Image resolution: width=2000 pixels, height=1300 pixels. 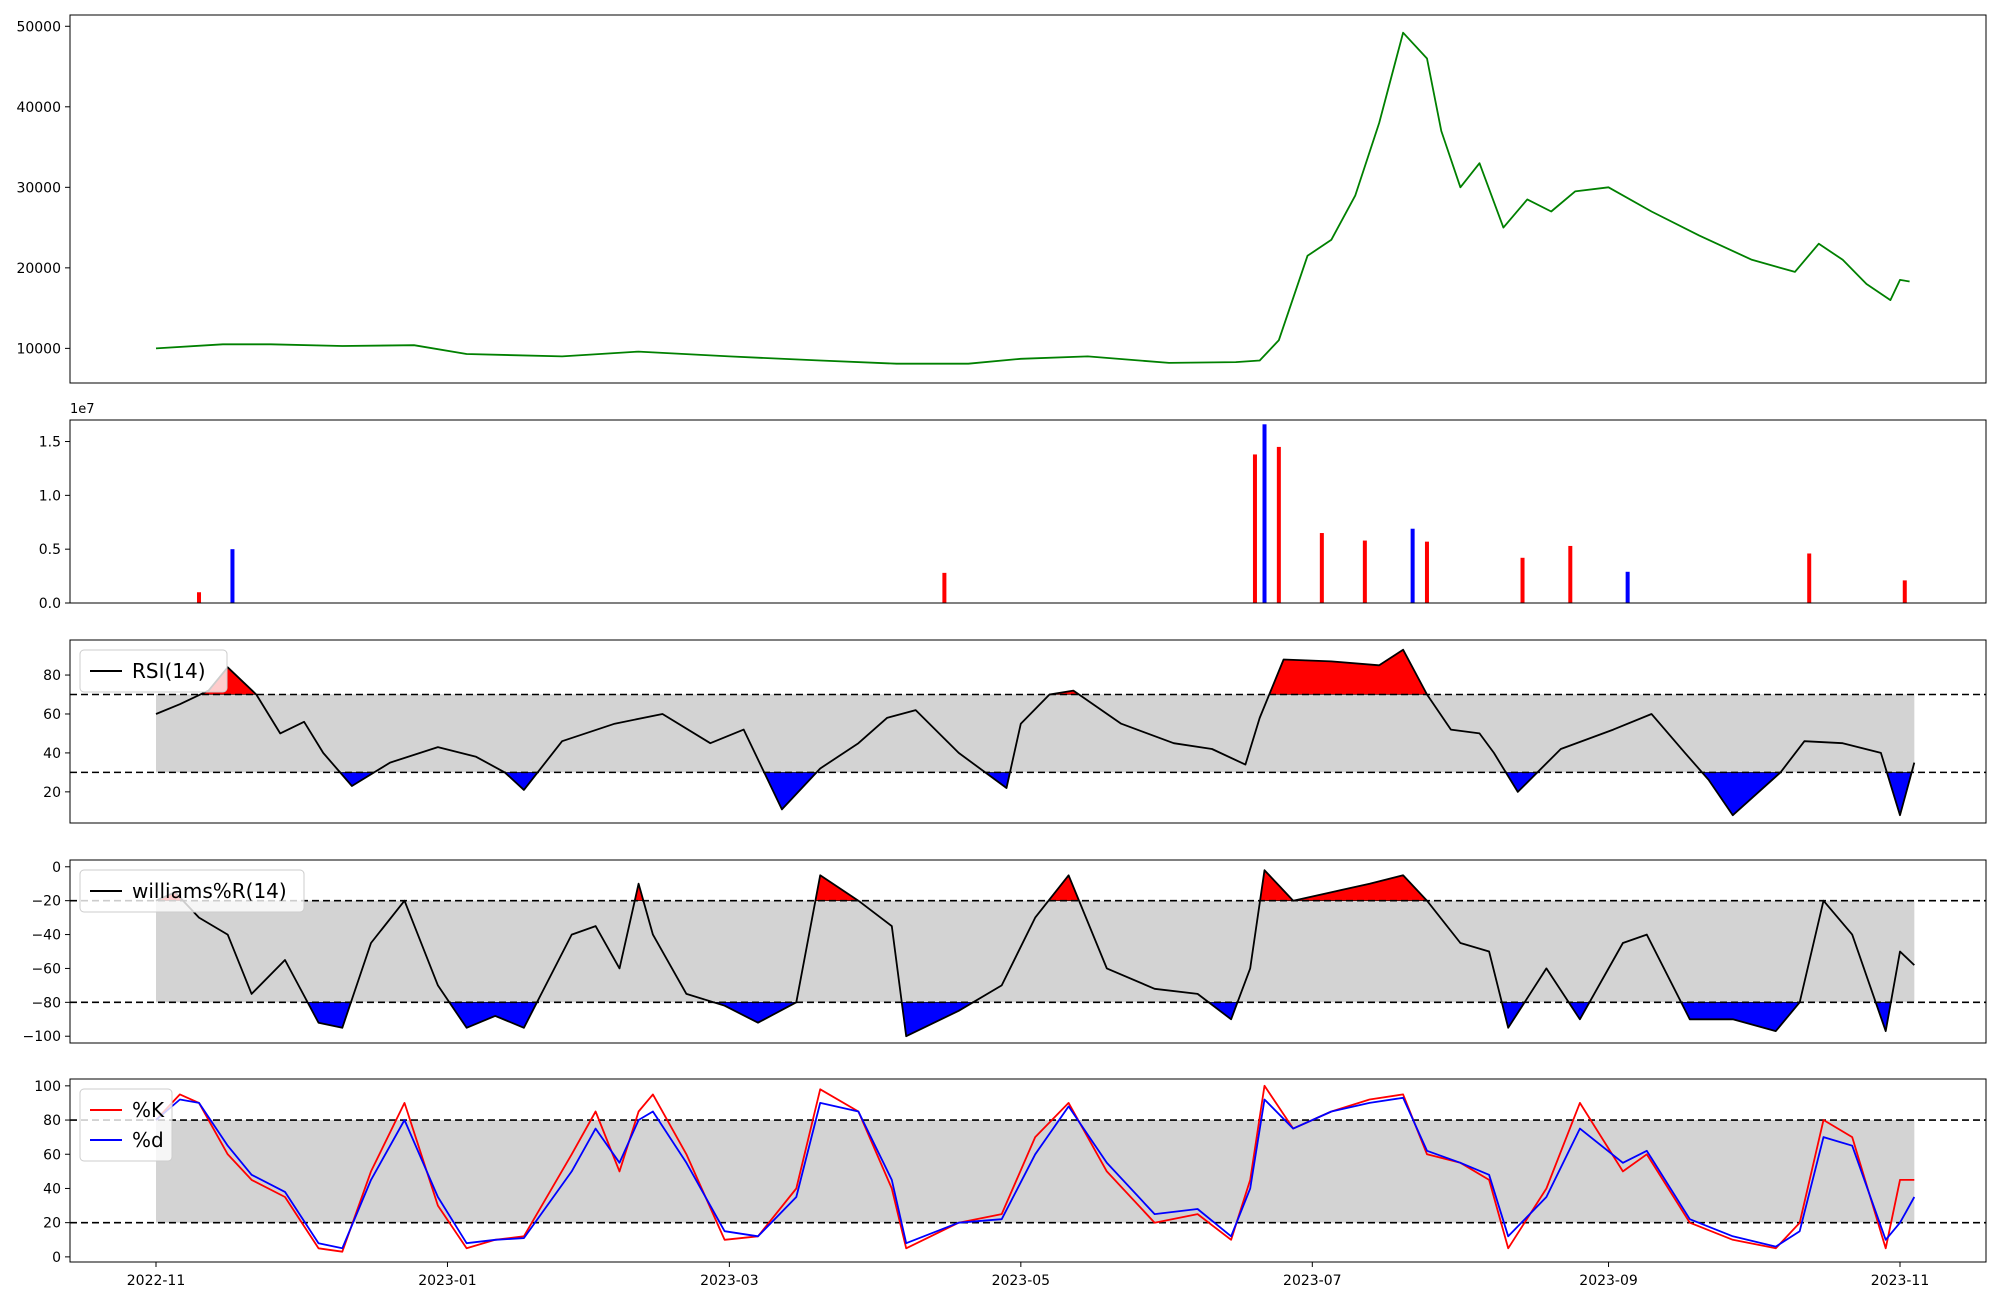 I want to click on williams-line, so click(x=1035, y=953).